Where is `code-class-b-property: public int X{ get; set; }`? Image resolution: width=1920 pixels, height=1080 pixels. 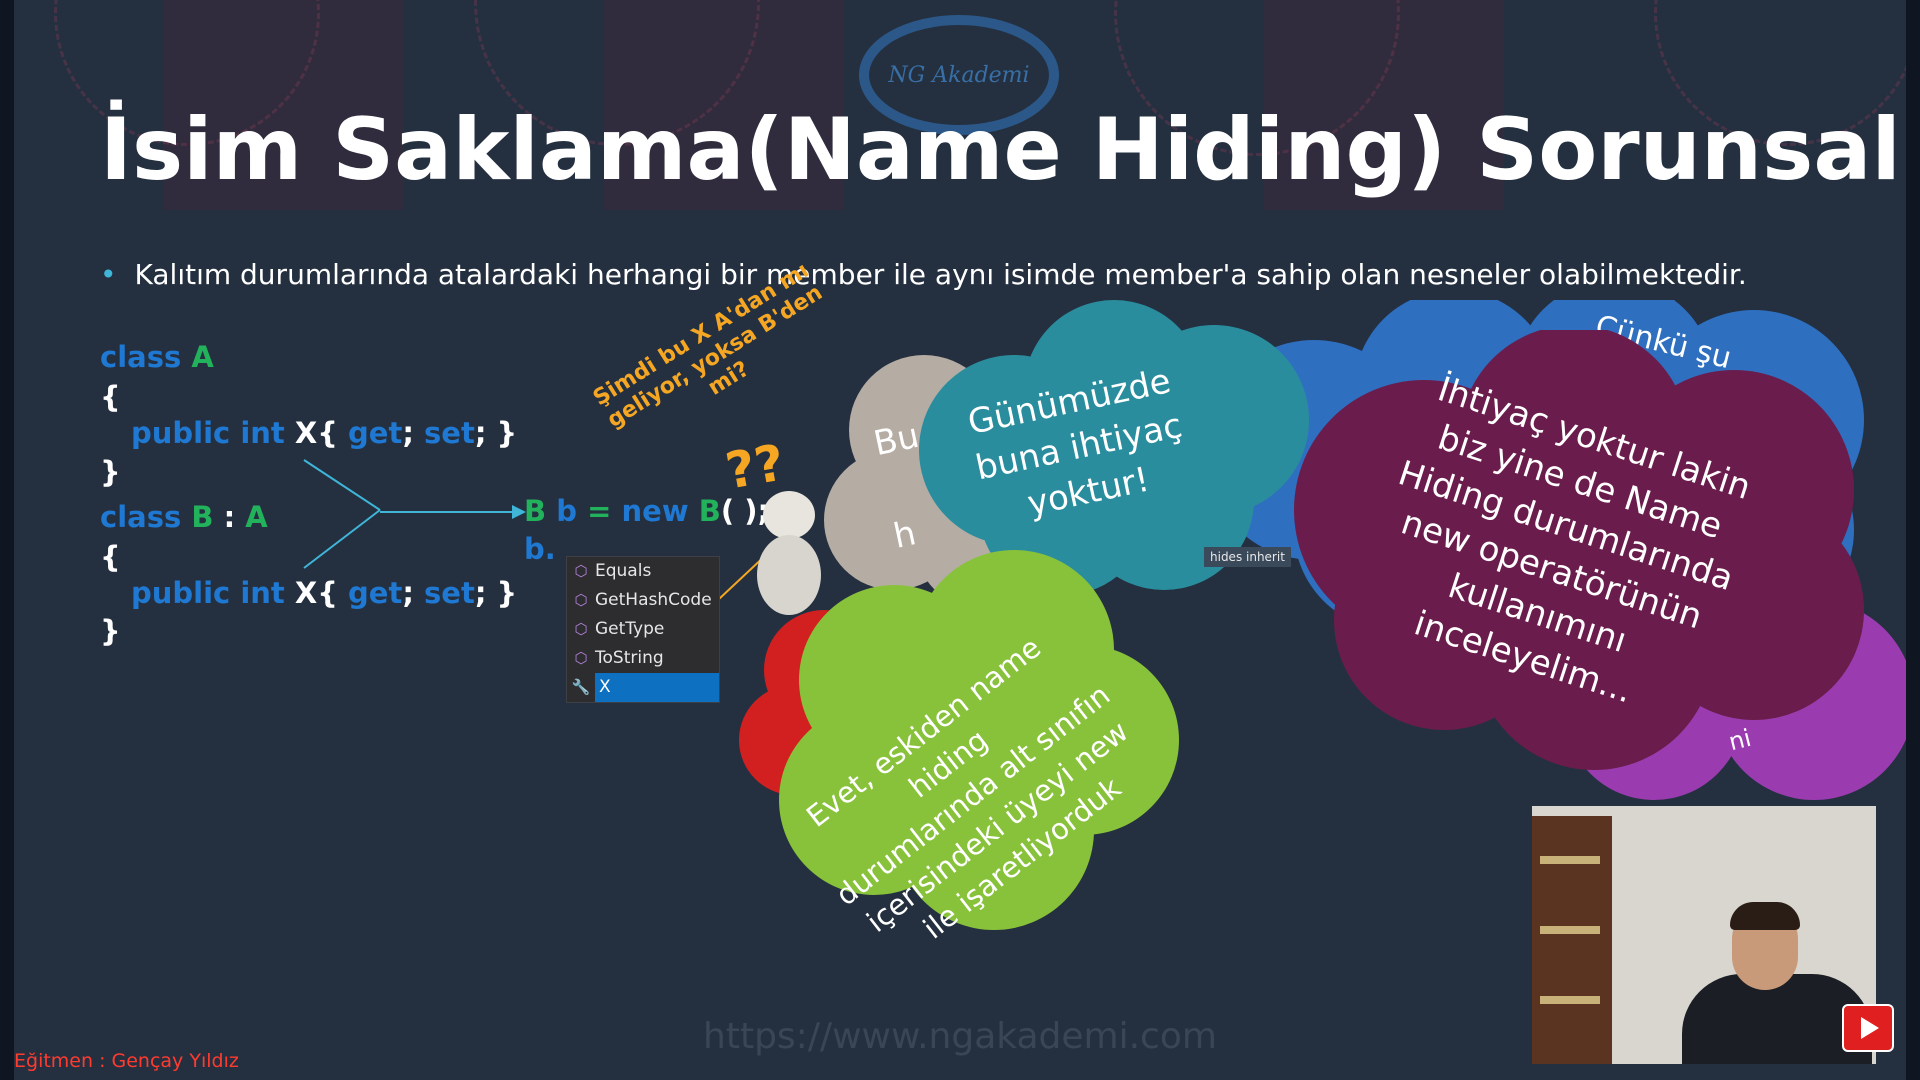
code-class-b-property: public int X{ get; set; } is located at coordinates (324, 593).